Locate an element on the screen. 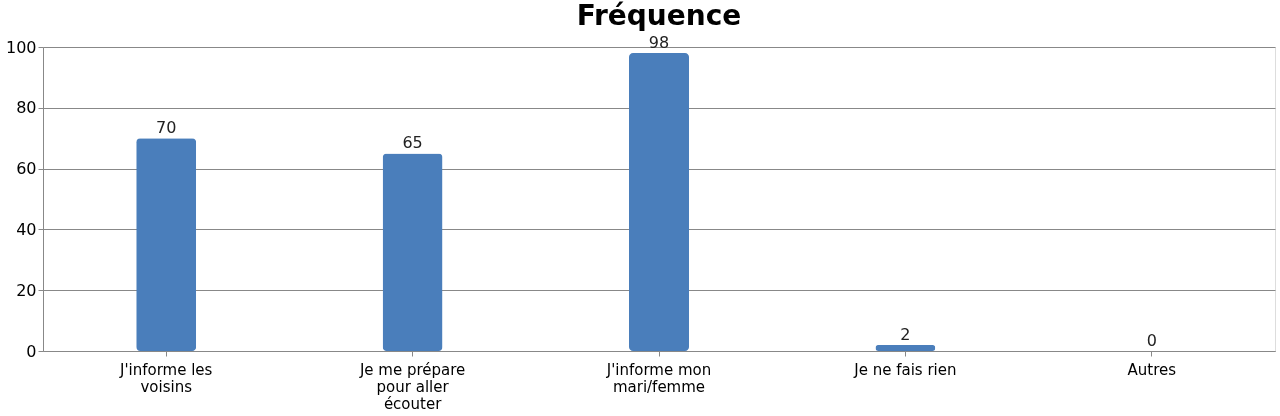  y-tick-label: 100 is located at coordinates (21, 47).